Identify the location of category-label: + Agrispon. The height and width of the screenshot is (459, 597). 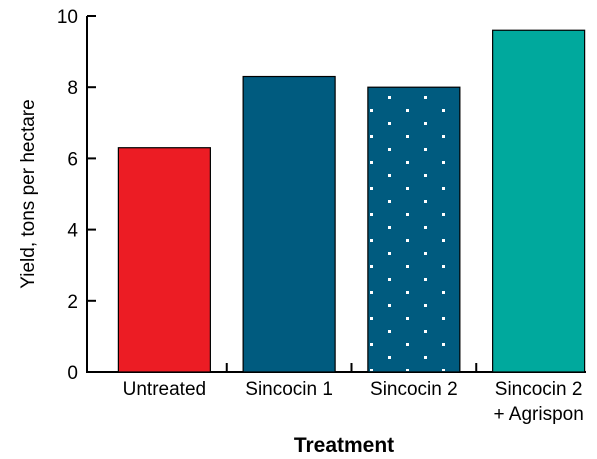
(538, 414).